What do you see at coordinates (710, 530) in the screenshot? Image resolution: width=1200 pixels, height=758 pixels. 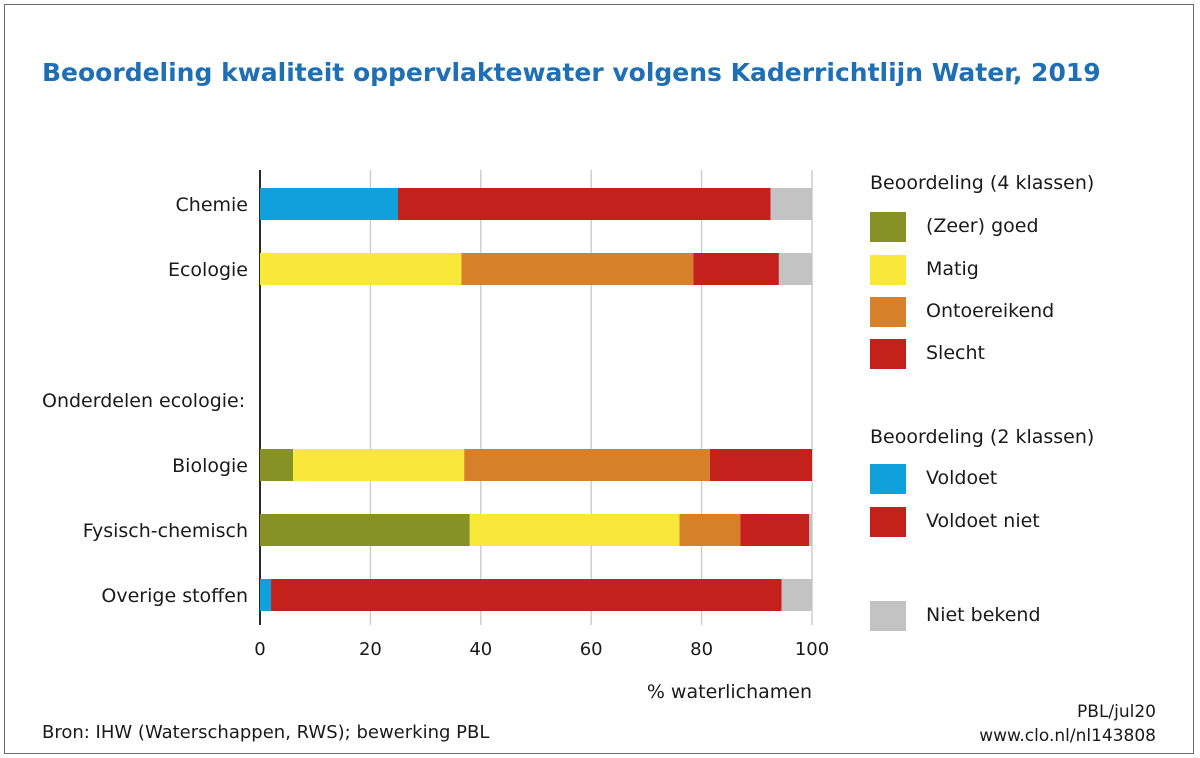 I see `bar-fysisch-chemisch-ontoereikend` at bounding box center [710, 530].